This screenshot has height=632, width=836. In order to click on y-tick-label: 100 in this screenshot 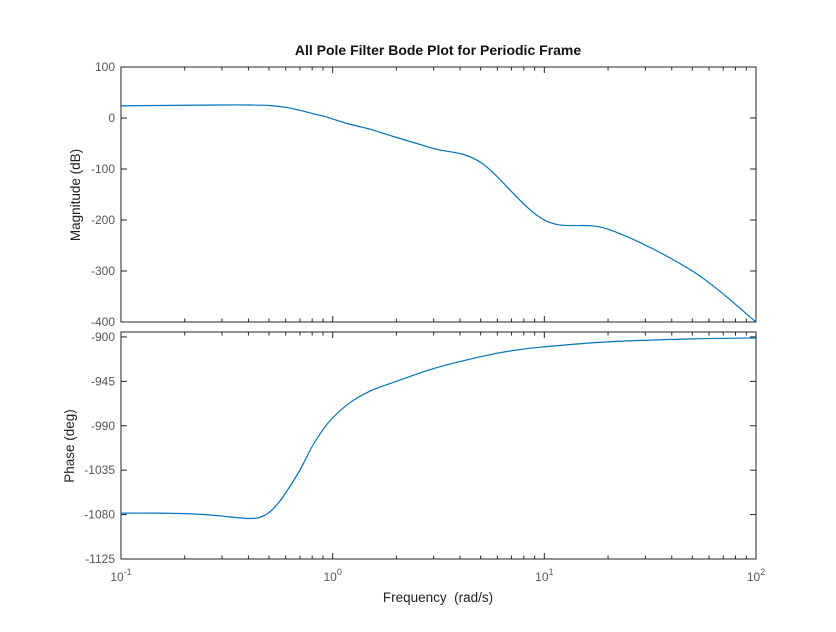, I will do `click(105, 67)`.